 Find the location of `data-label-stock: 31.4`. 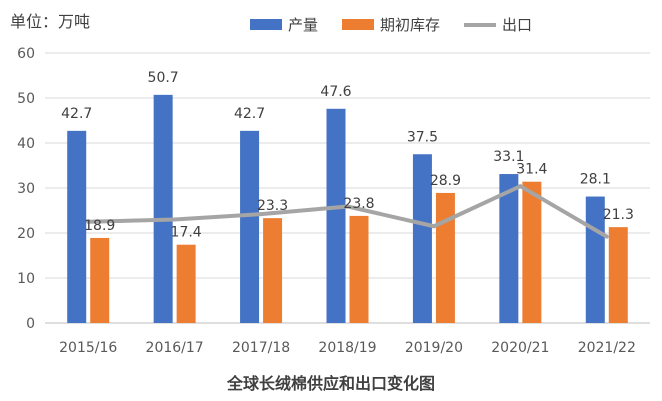

data-label-stock: 31.4 is located at coordinates (531, 170).